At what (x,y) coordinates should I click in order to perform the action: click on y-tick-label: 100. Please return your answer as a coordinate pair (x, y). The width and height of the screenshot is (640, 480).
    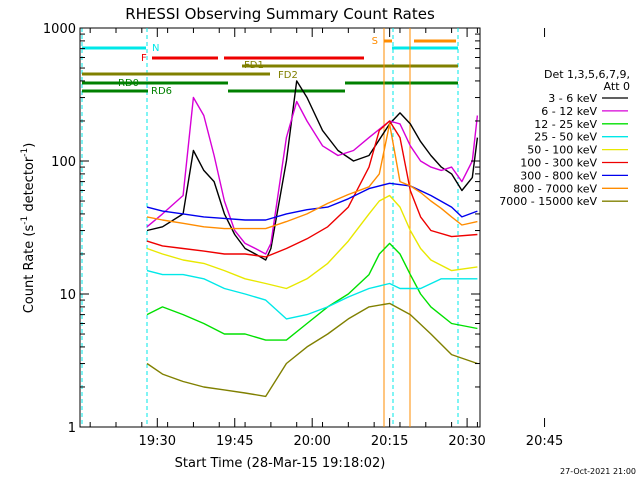
    Looking at the image, I should click on (63, 162).